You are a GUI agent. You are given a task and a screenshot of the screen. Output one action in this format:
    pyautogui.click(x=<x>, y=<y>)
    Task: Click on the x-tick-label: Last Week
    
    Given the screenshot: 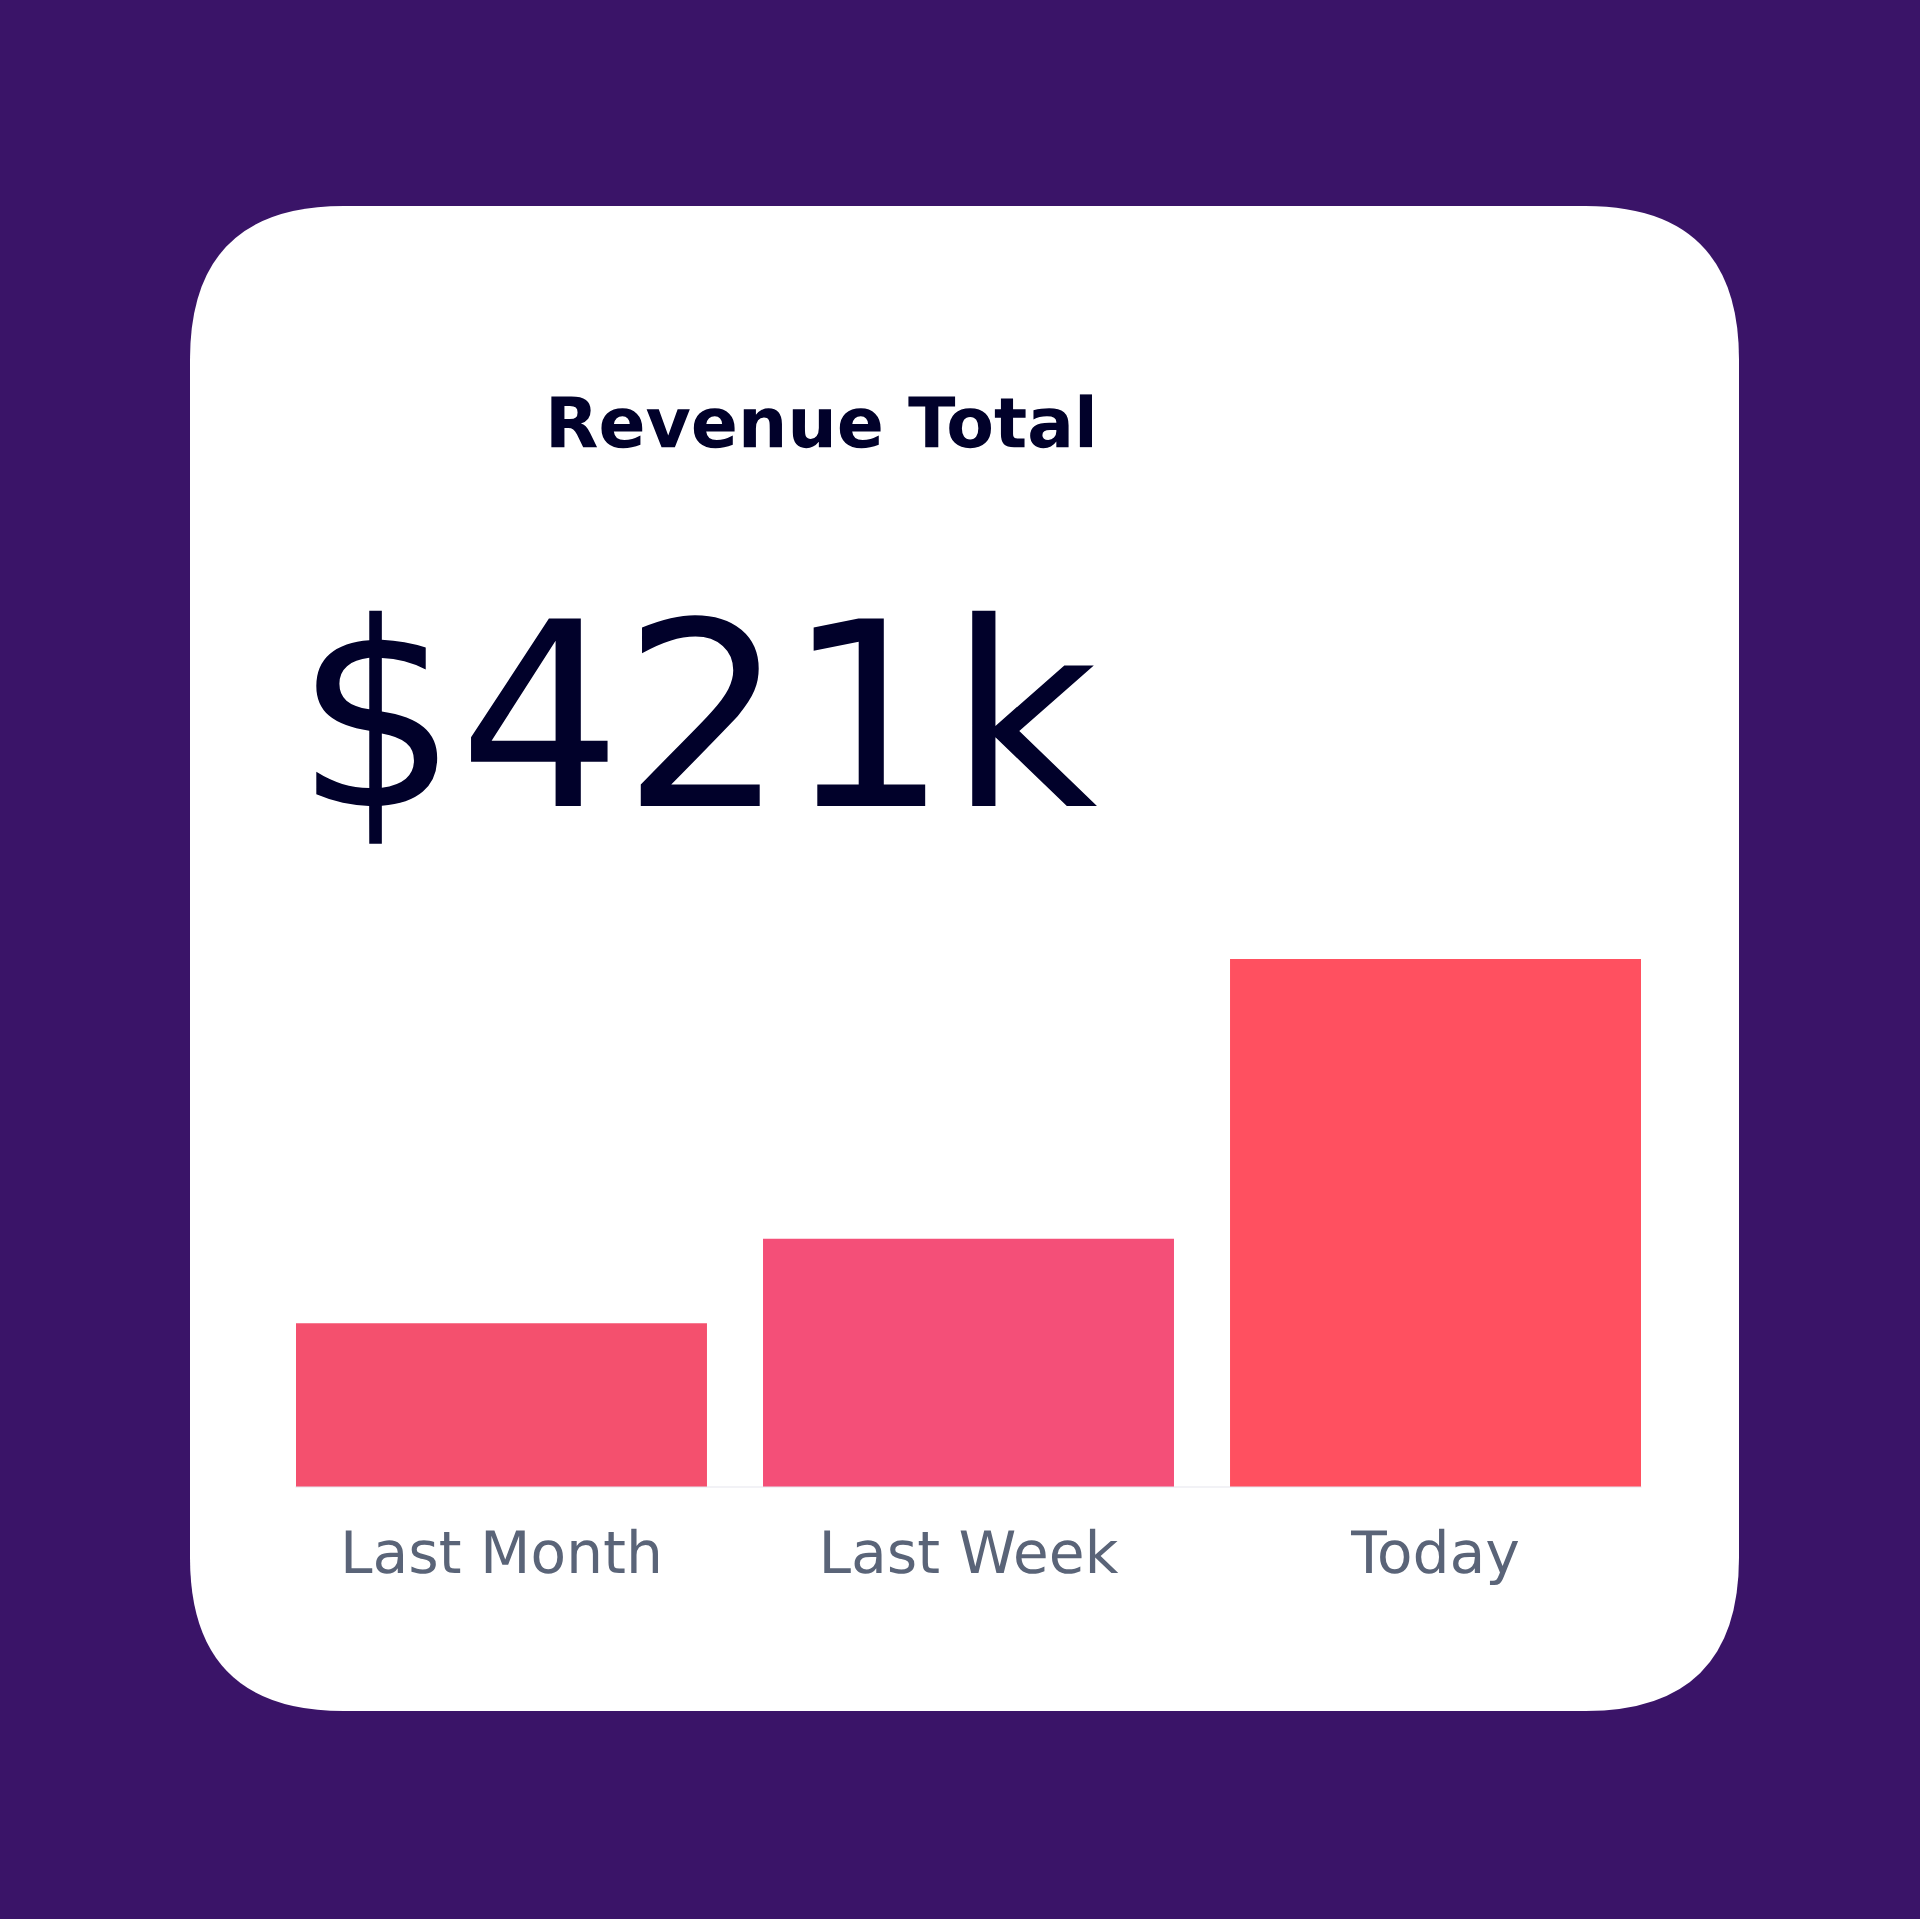 What is the action you would take?
    pyautogui.click(x=971, y=1551)
    